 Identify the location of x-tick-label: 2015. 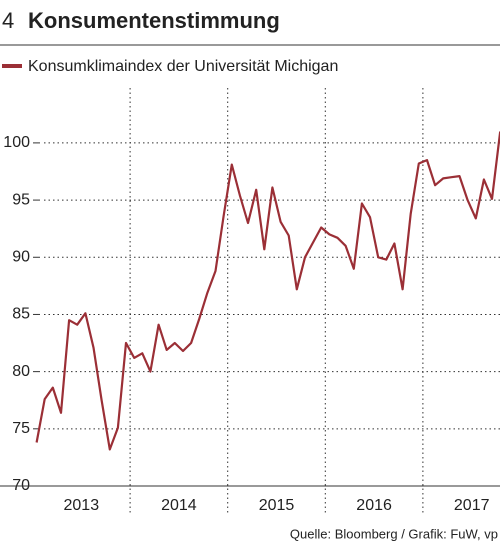
(277, 505).